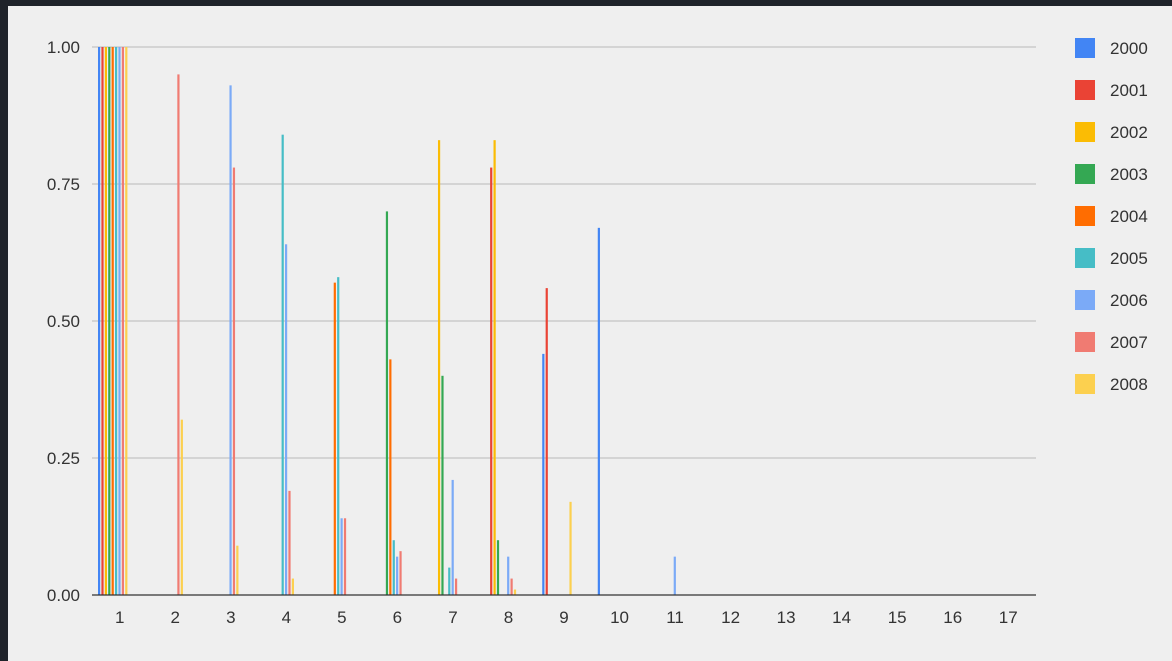  What do you see at coordinates (1129, 300) in the screenshot?
I see `legend-label: 2006` at bounding box center [1129, 300].